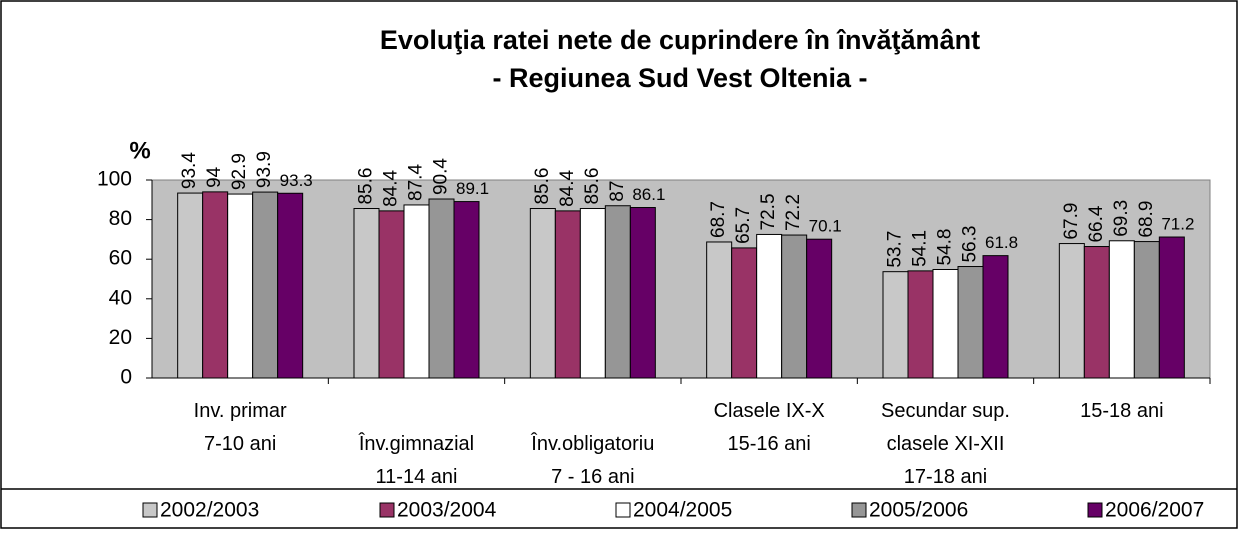 The width and height of the screenshot is (1238, 534). Describe the element at coordinates (126, 377) in the screenshot. I see `y-tick-label: 0` at that location.